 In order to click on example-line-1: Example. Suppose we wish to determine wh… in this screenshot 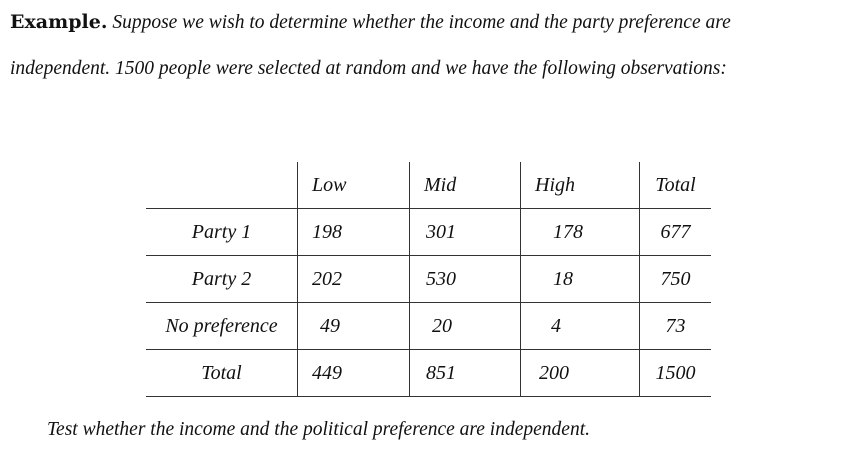, I will do `click(370, 22)`.